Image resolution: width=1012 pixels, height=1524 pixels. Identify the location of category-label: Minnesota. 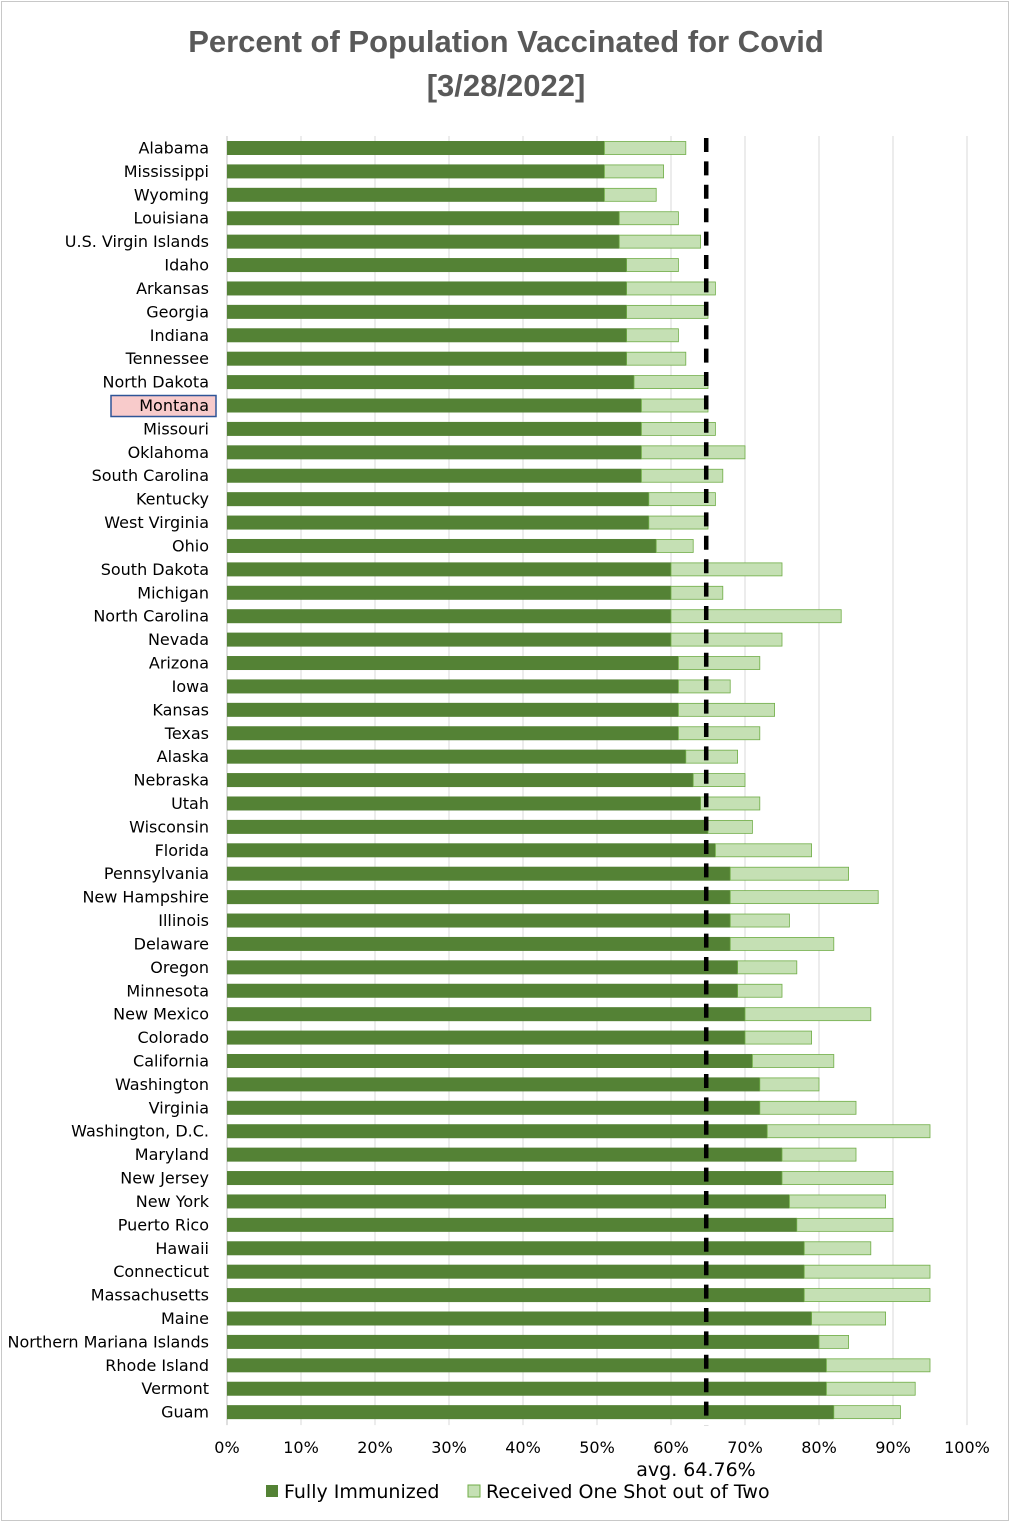
(167, 990).